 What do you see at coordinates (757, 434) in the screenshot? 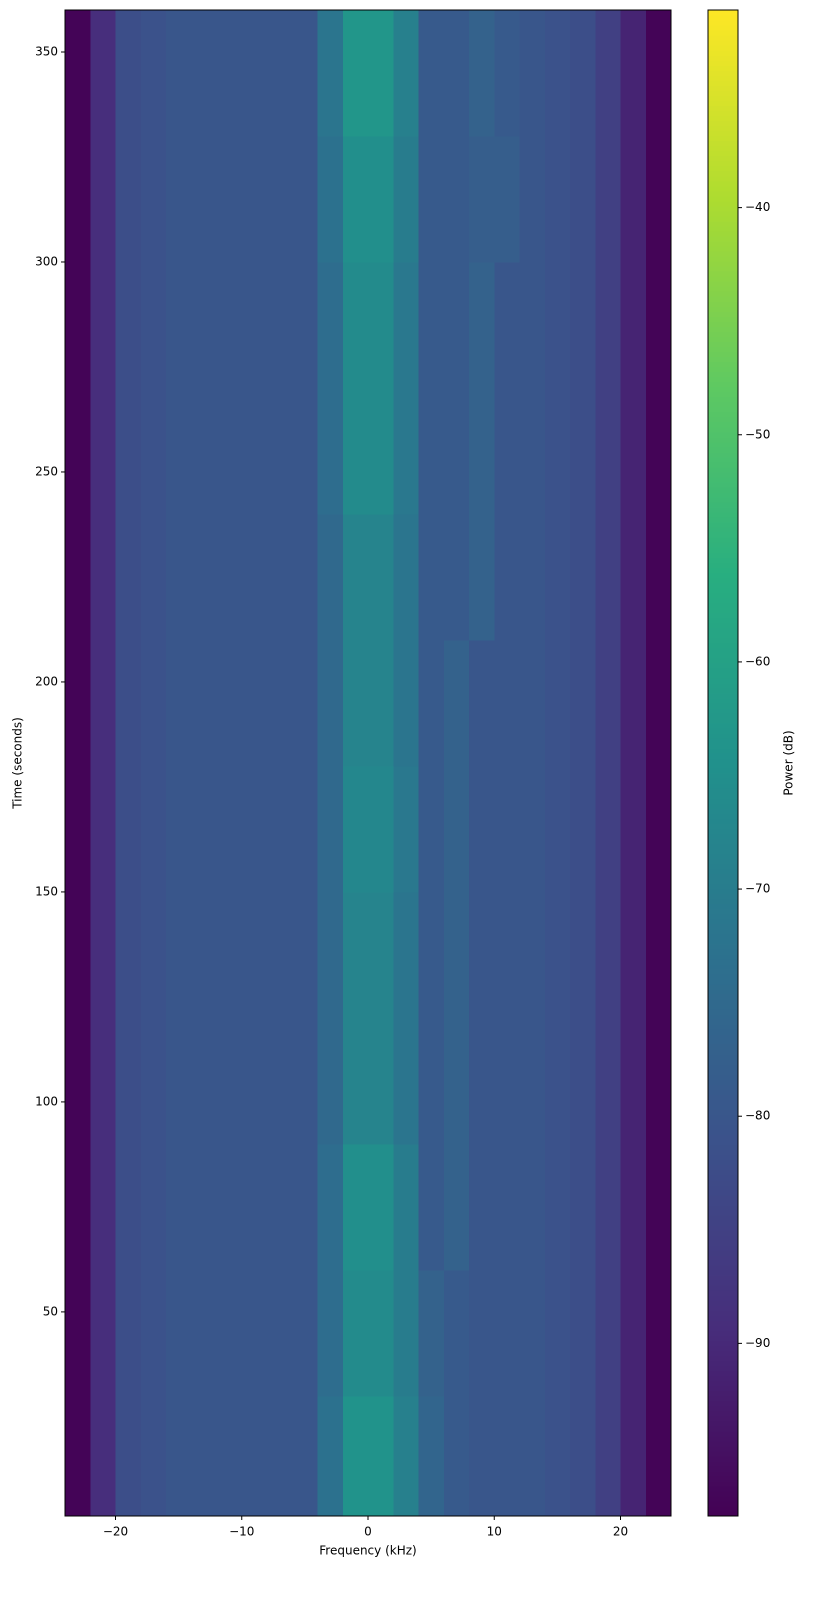
I see `colorbar-tick-label: −50` at bounding box center [757, 434].